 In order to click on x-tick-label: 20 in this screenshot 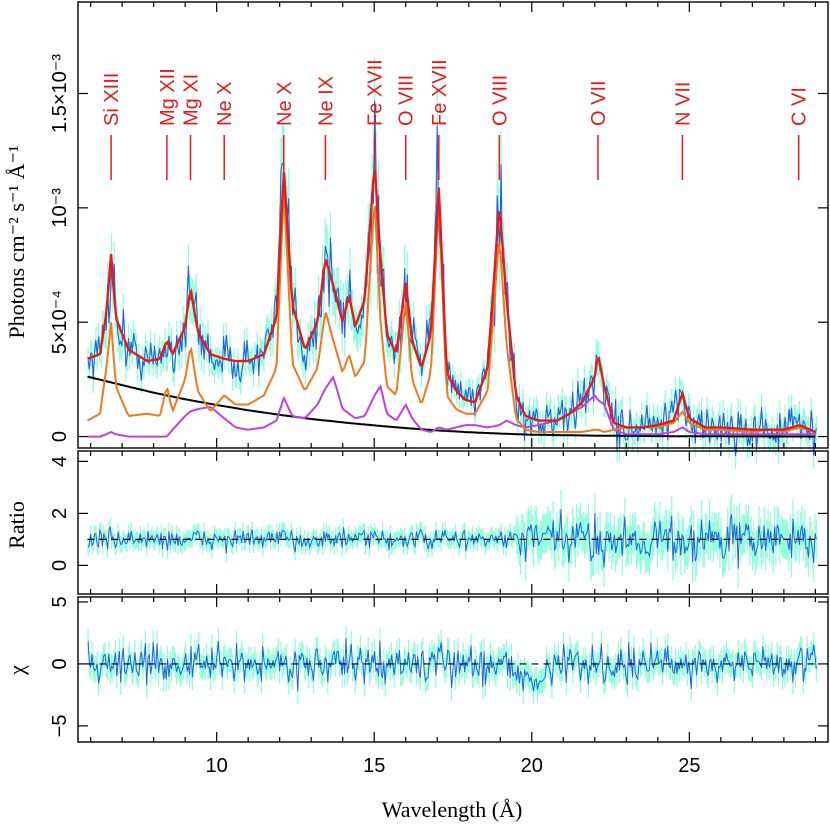, I will do `click(532, 766)`.